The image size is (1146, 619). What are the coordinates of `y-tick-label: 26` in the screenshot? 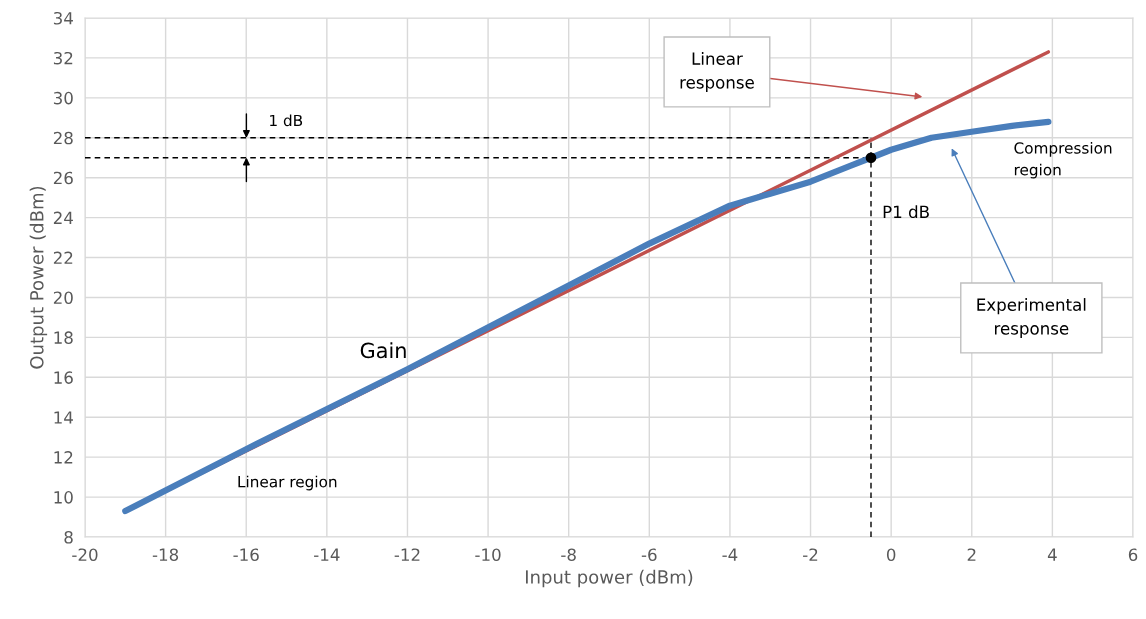 It's located at (63, 178).